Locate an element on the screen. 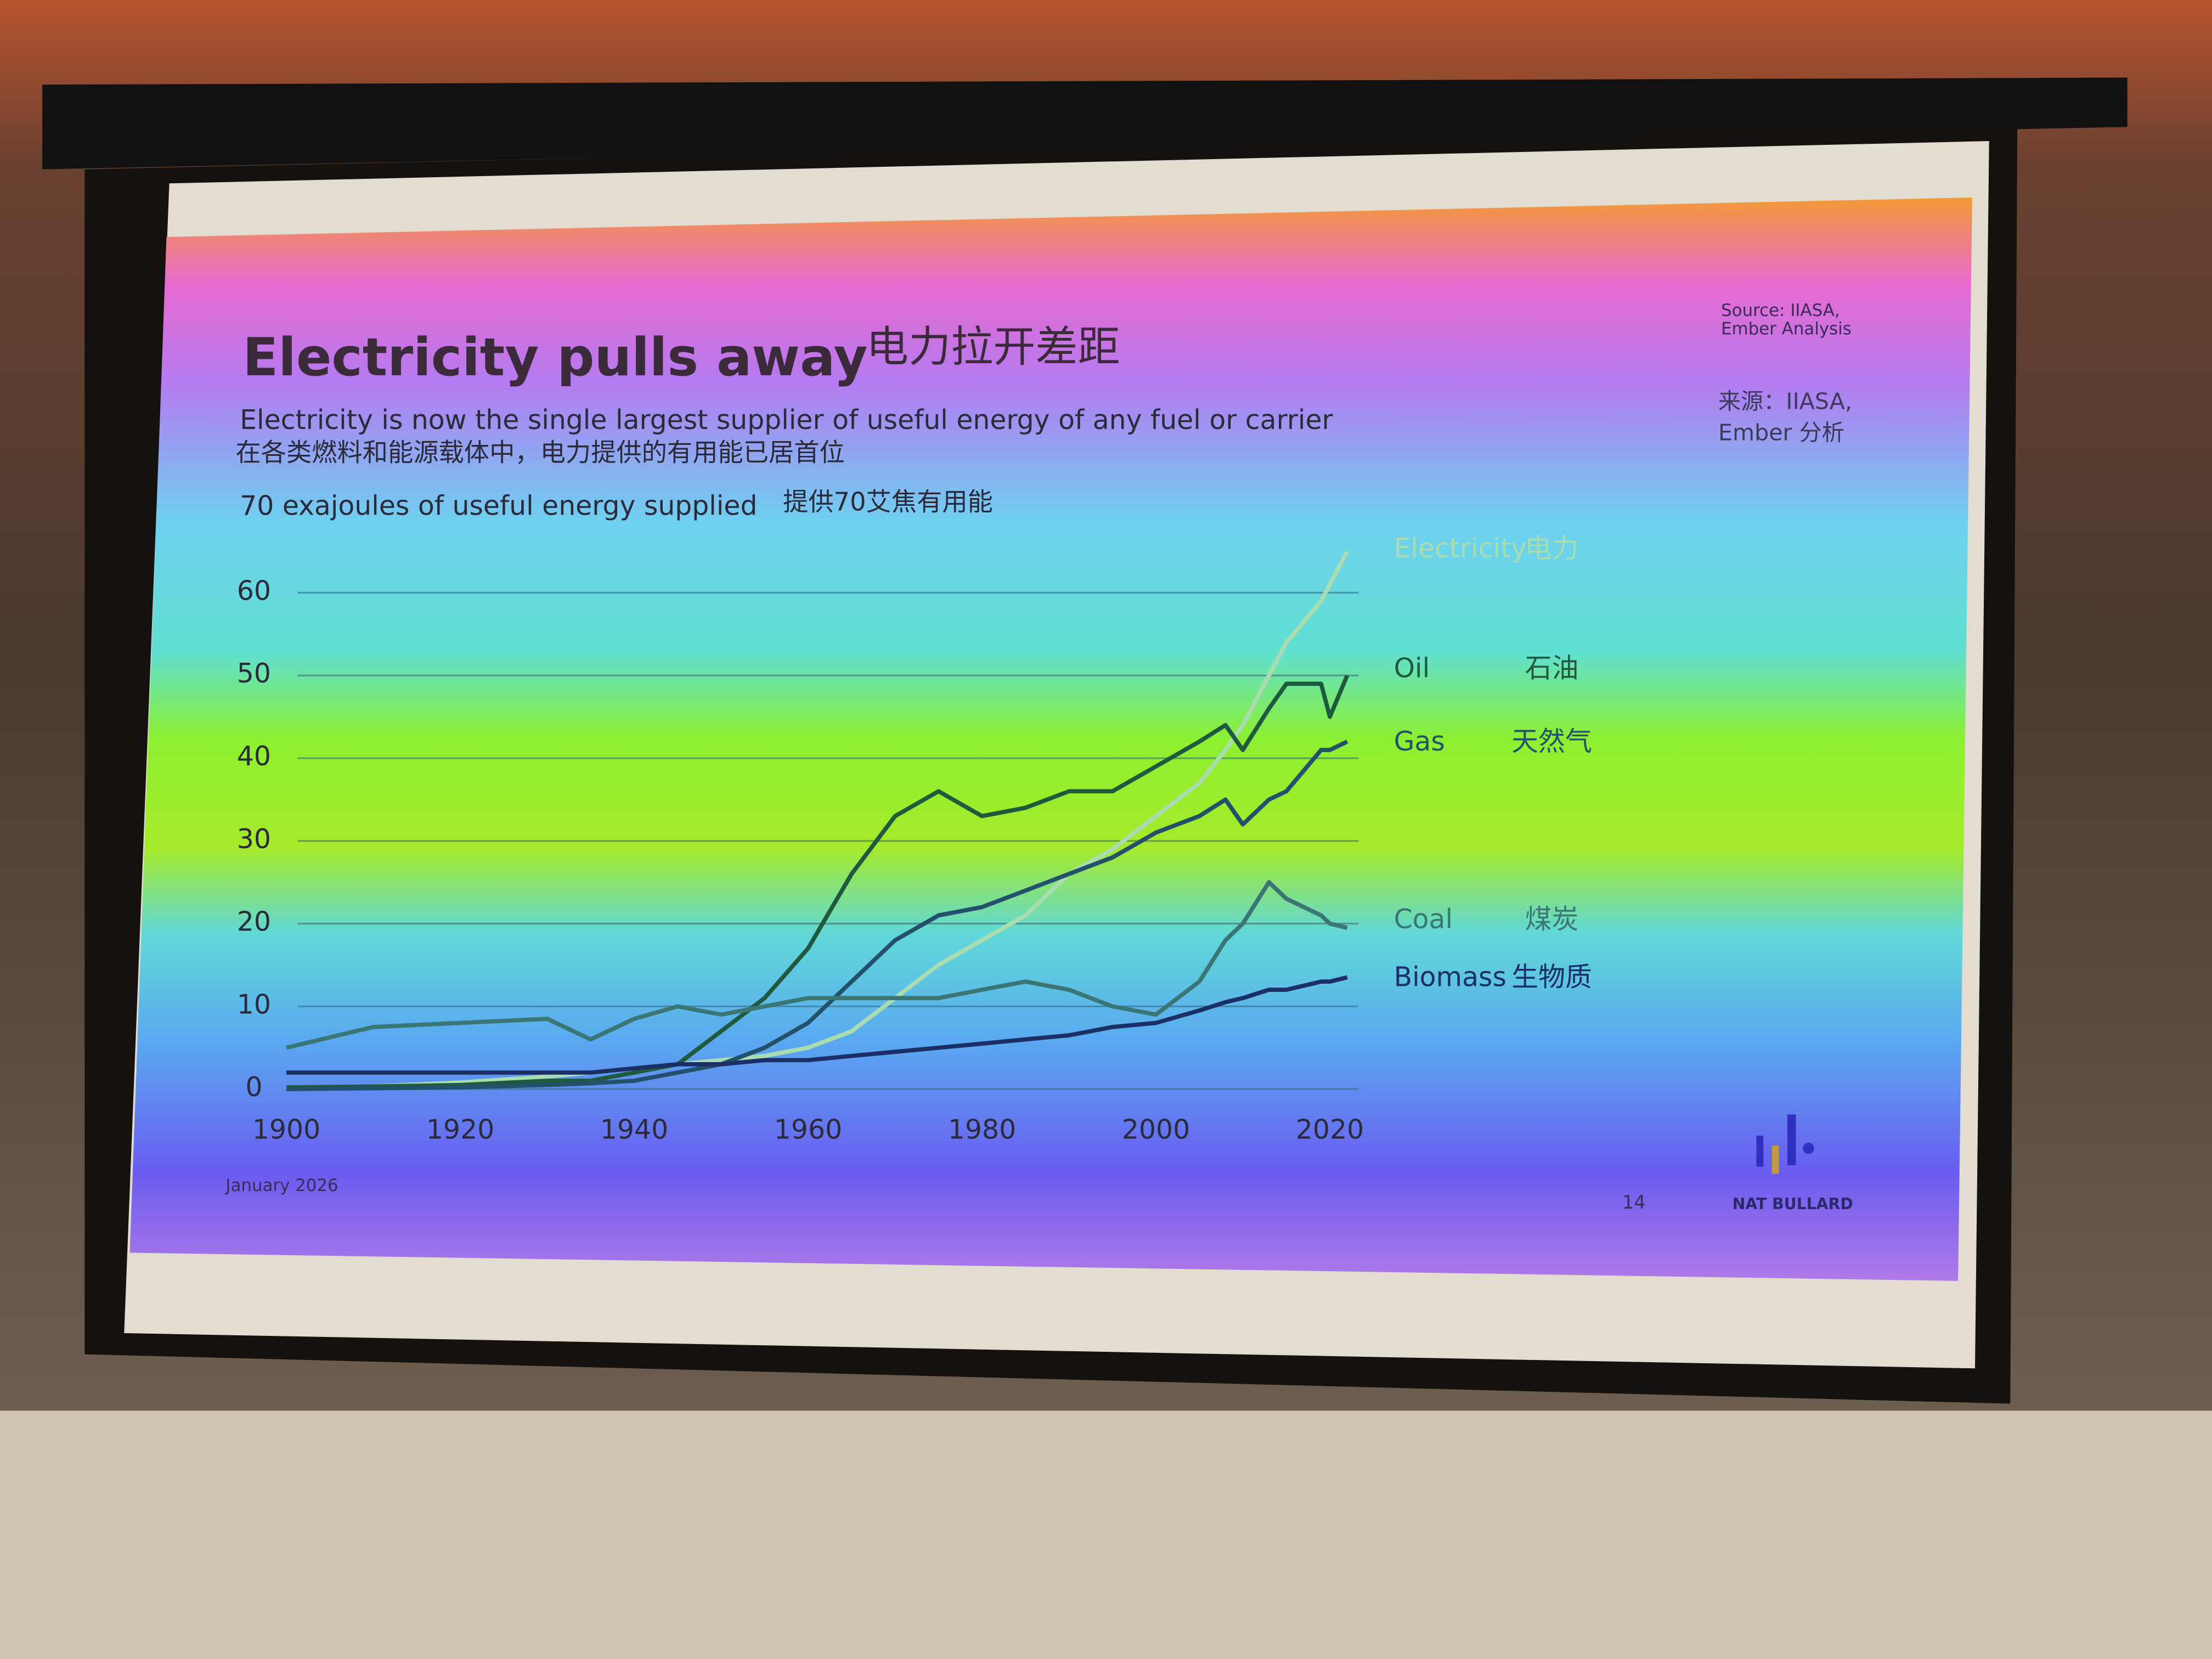  source-zh: 来源：IIASA, Ember 分析 is located at coordinates (1785, 417).